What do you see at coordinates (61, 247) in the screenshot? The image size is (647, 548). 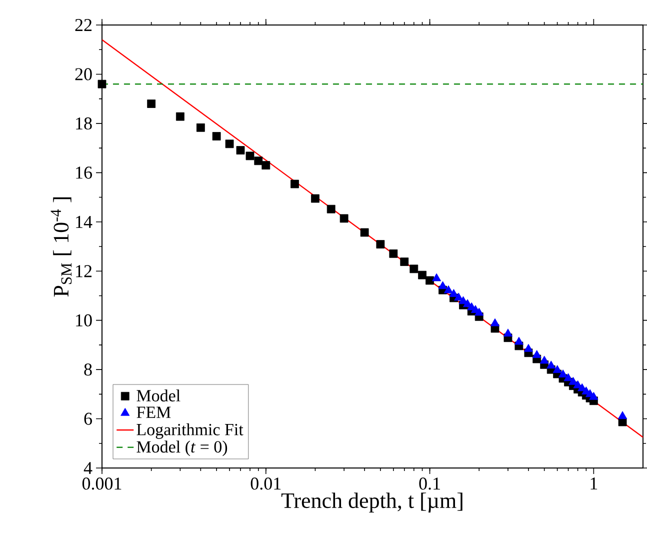 I see `y-axis-title: P$_{SM}$ [ 10$^{-4}$ ]` at bounding box center [61, 247].